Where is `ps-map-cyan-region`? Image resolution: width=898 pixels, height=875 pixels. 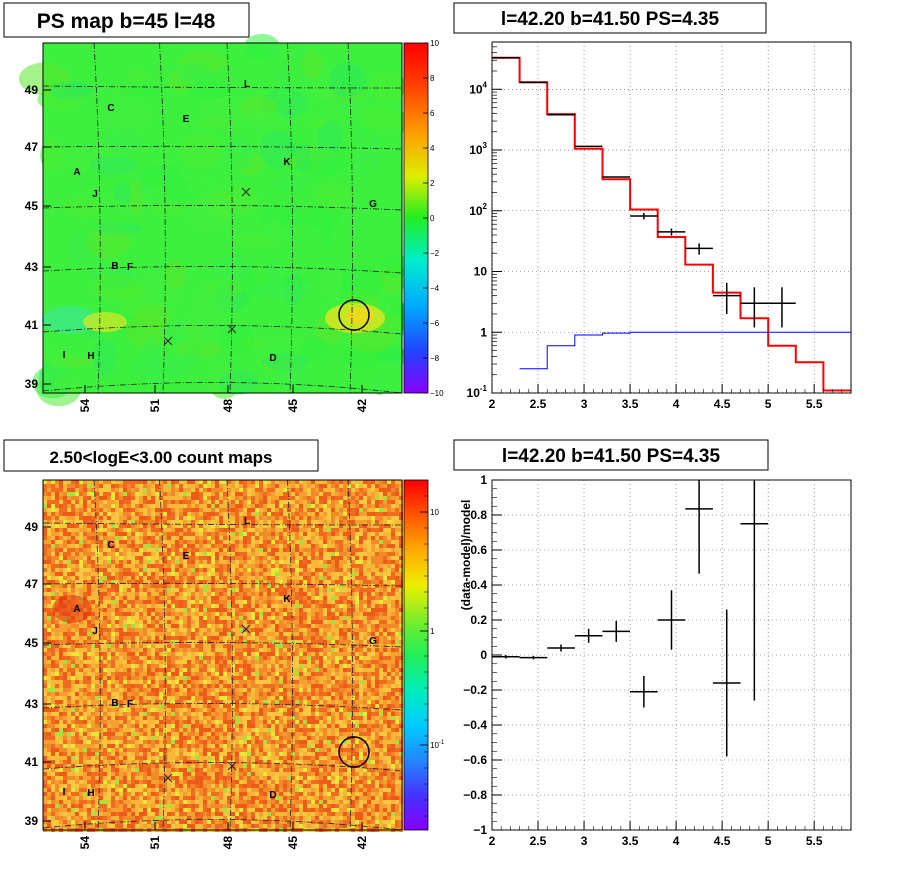 ps-map-cyan-region is located at coordinates (70, 320).